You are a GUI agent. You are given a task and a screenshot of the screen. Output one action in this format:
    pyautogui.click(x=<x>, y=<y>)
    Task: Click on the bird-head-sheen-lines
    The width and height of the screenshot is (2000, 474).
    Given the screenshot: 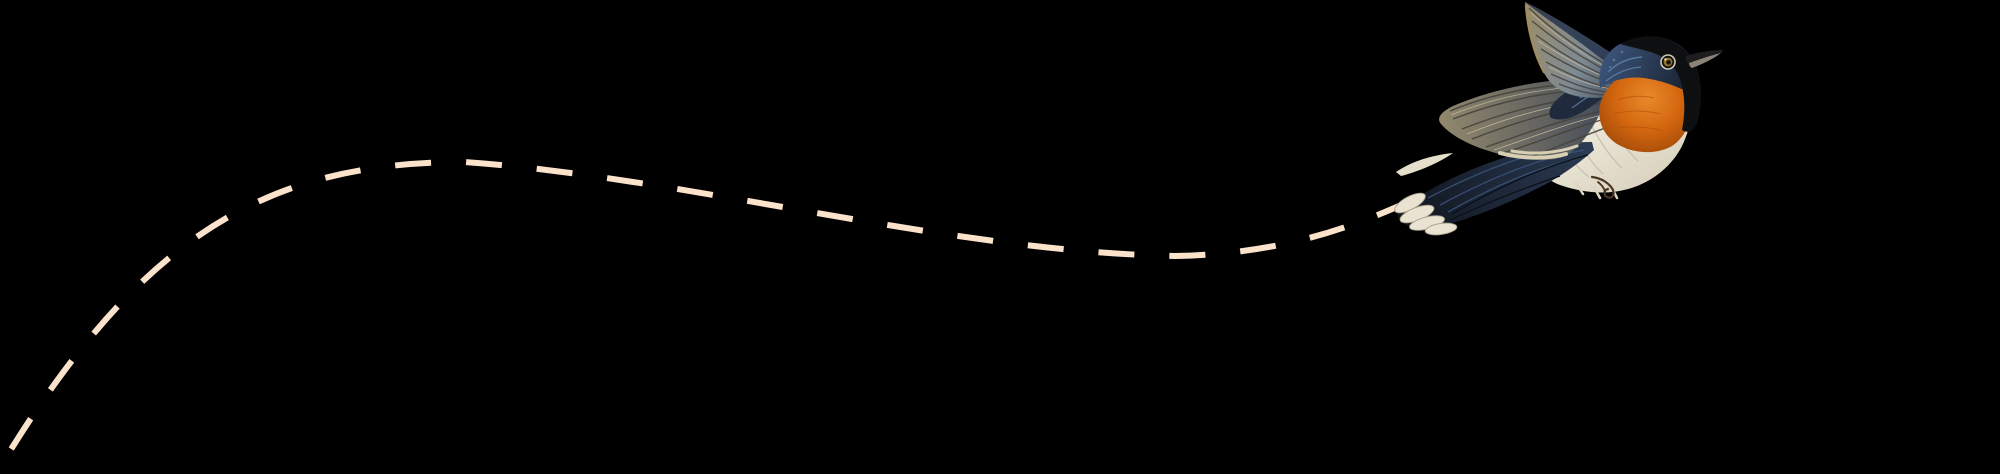 What is the action you would take?
    pyautogui.click(x=1624, y=69)
    